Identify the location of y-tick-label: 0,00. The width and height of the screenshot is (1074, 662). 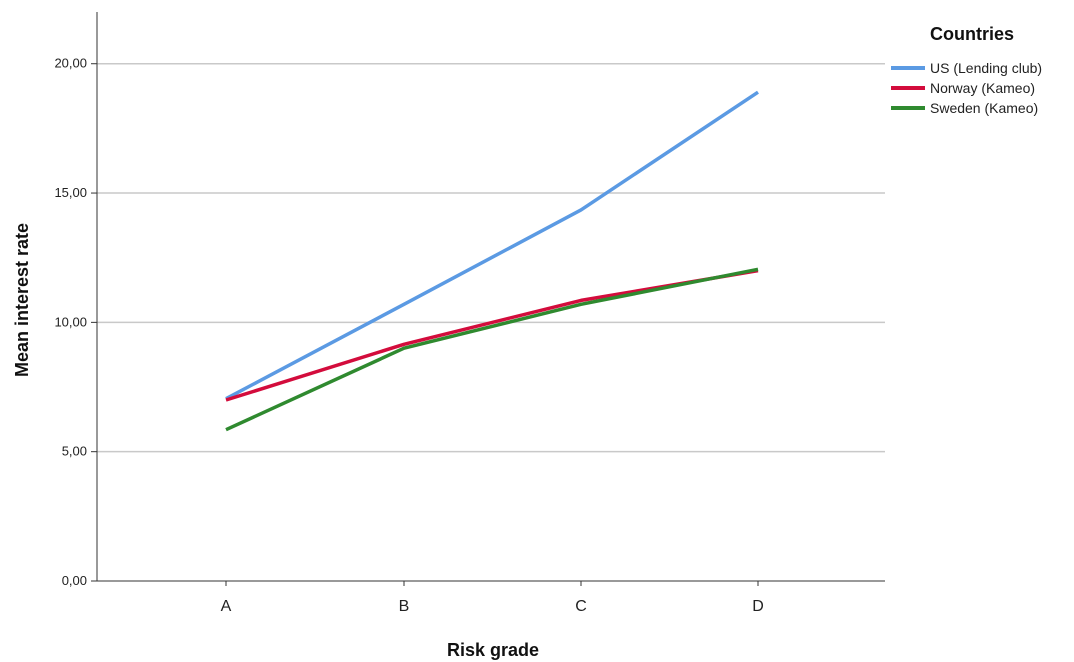
(74, 580).